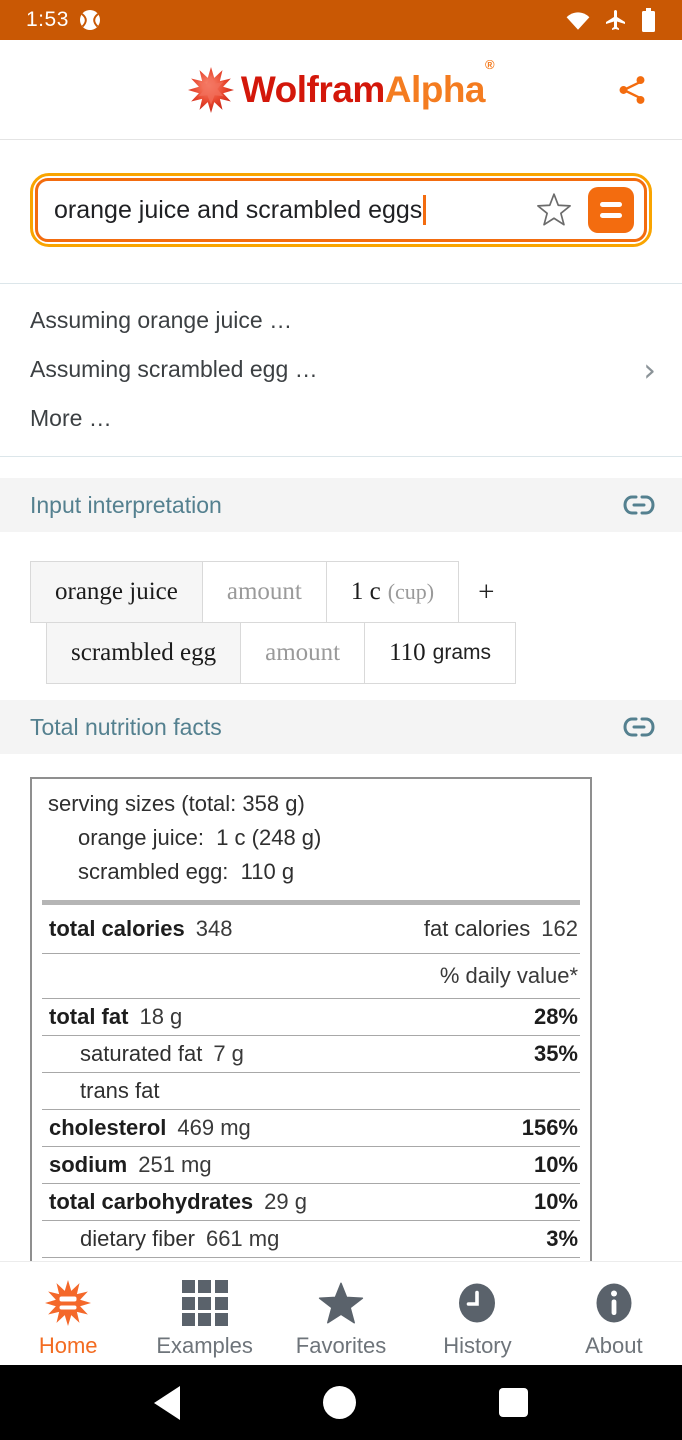  I want to click on nav-item-about: About, so click(614, 1313).